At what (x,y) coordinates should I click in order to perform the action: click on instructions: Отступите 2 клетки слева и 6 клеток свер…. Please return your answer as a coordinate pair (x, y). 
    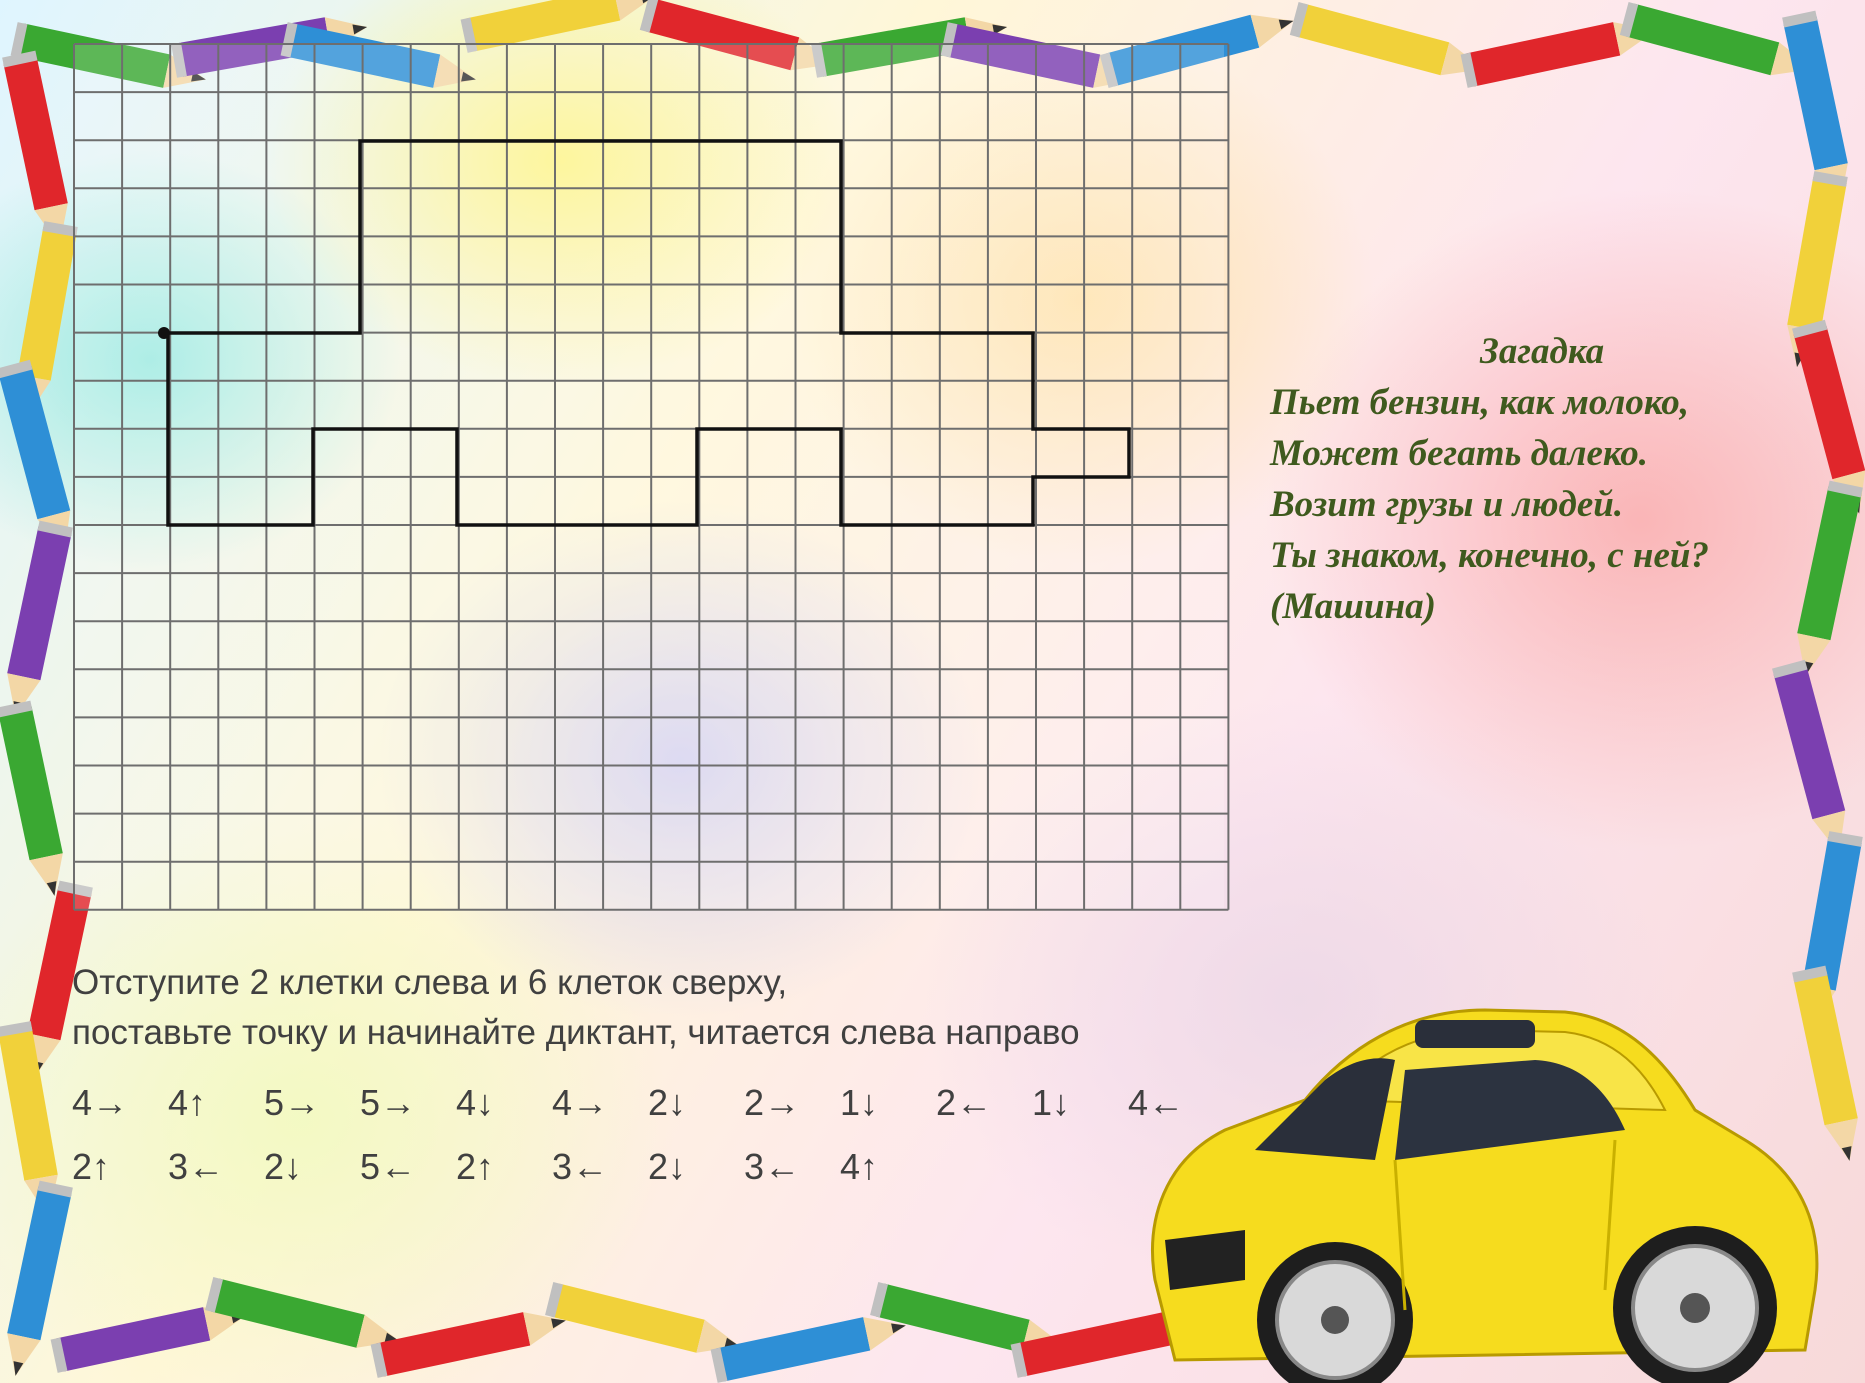
    Looking at the image, I should click on (662, 1008).